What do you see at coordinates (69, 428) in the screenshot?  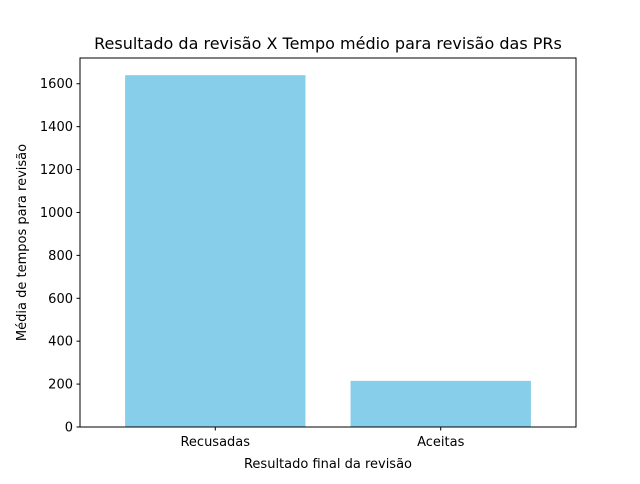 I see `y-tick-label: 0` at bounding box center [69, 428].